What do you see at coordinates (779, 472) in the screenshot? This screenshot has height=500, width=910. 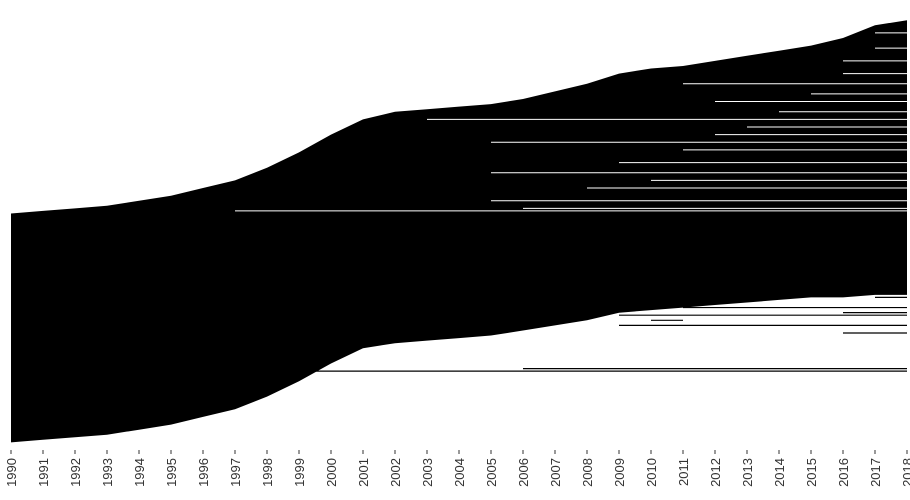 I see `x-tick-label: 2014` at bounding box center [779, 472].